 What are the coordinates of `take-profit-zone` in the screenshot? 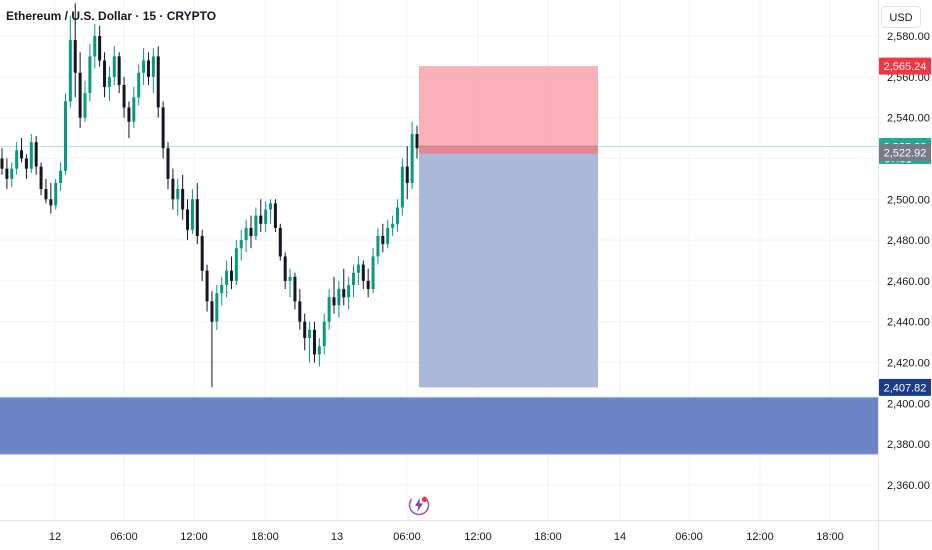 It's located at (508, 270).